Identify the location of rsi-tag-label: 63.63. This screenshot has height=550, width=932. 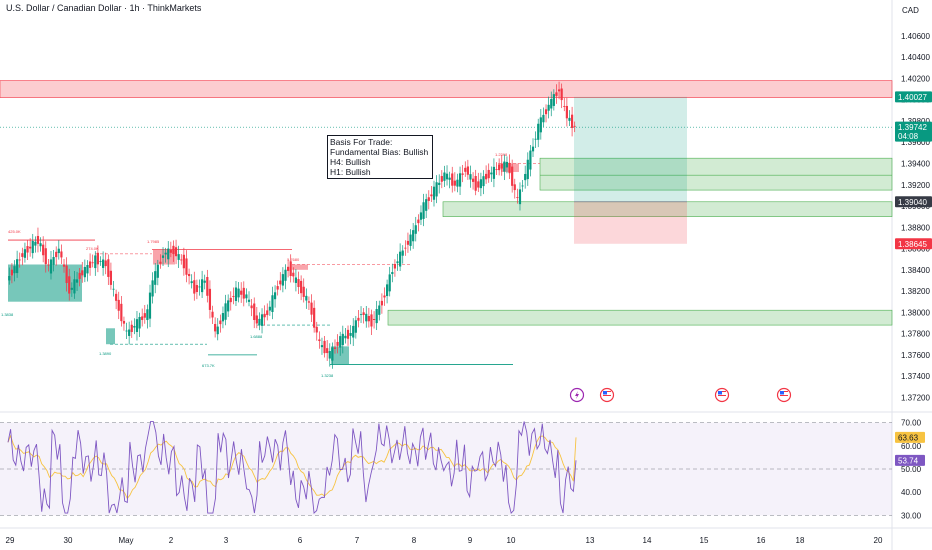
(908, 437).